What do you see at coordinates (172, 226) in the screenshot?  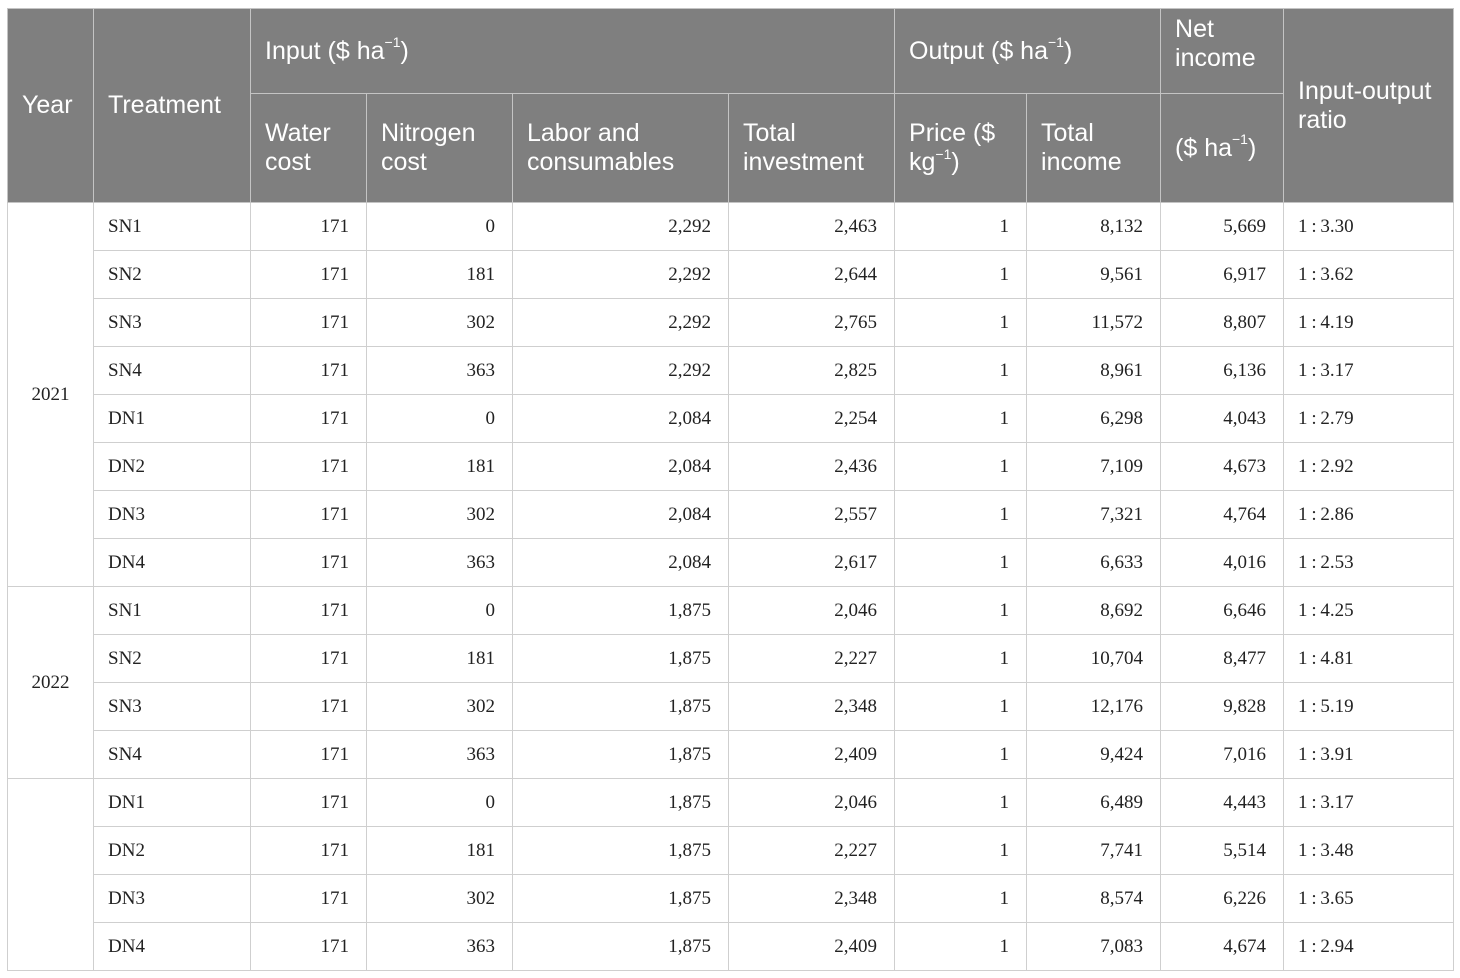 I see `treatment-cell: SN1` at bounding box center [172, 226].